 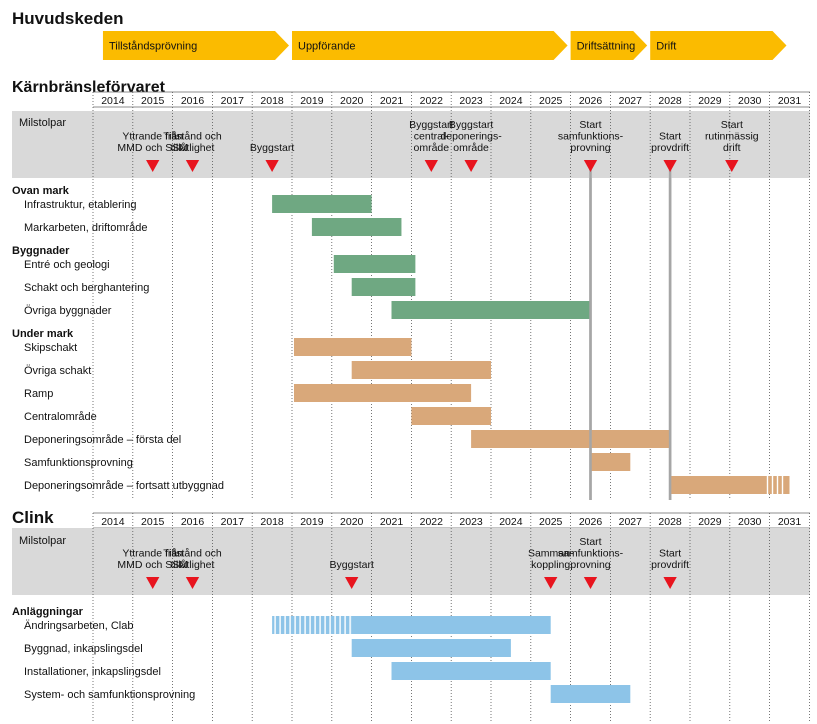 I want to click on phase-label: Drift, so click(x=666, y=47).